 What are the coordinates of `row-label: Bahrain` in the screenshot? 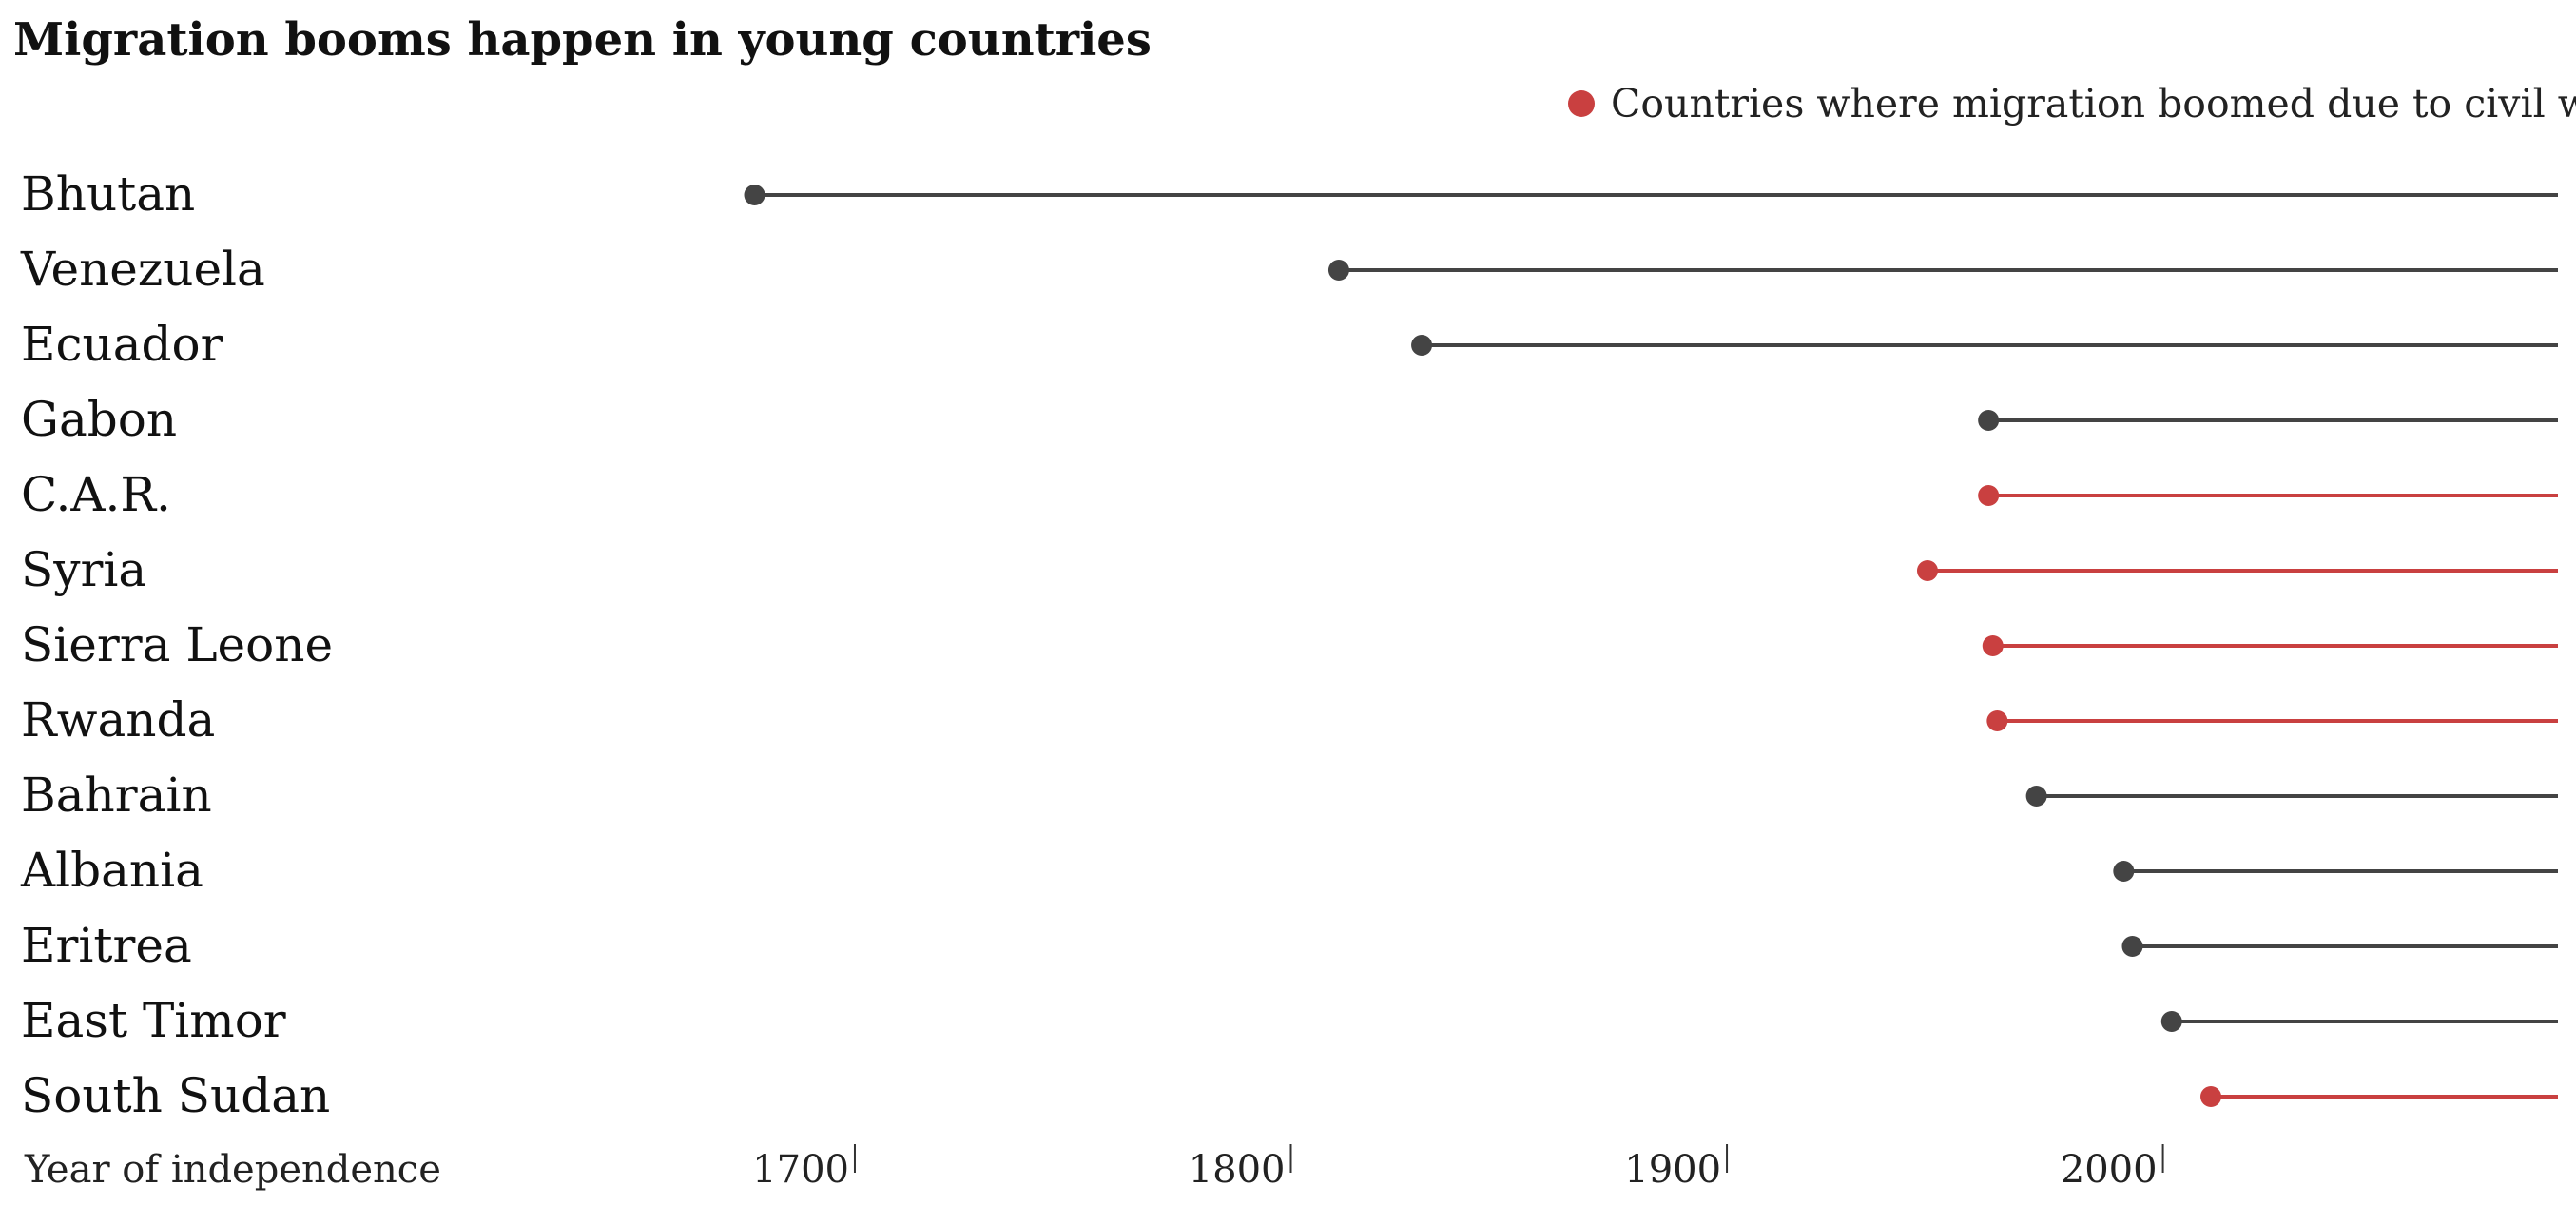 It's located at (116, 796).